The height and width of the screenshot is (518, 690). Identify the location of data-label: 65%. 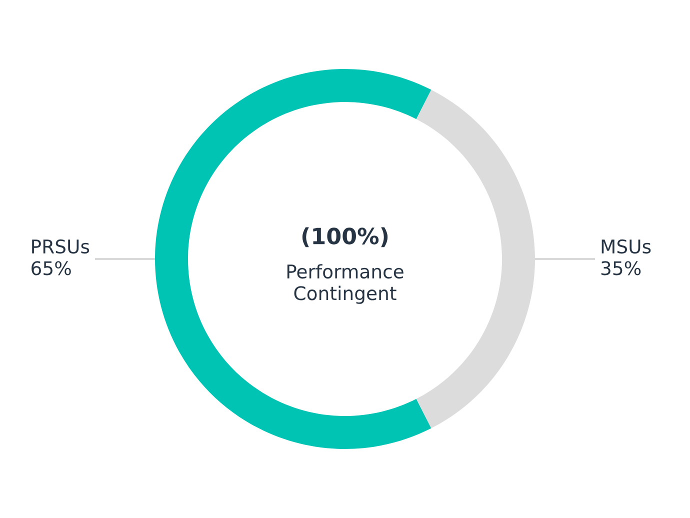
(51, 268).